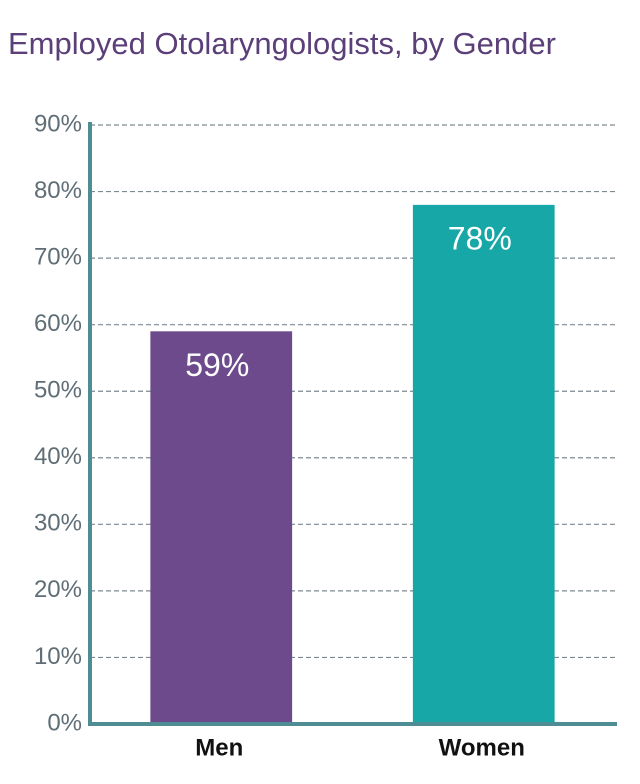 Image resolution: width=640 pixels, height=784 pixels. I want to click on y-tick-label: 80%, so click(58, 190).